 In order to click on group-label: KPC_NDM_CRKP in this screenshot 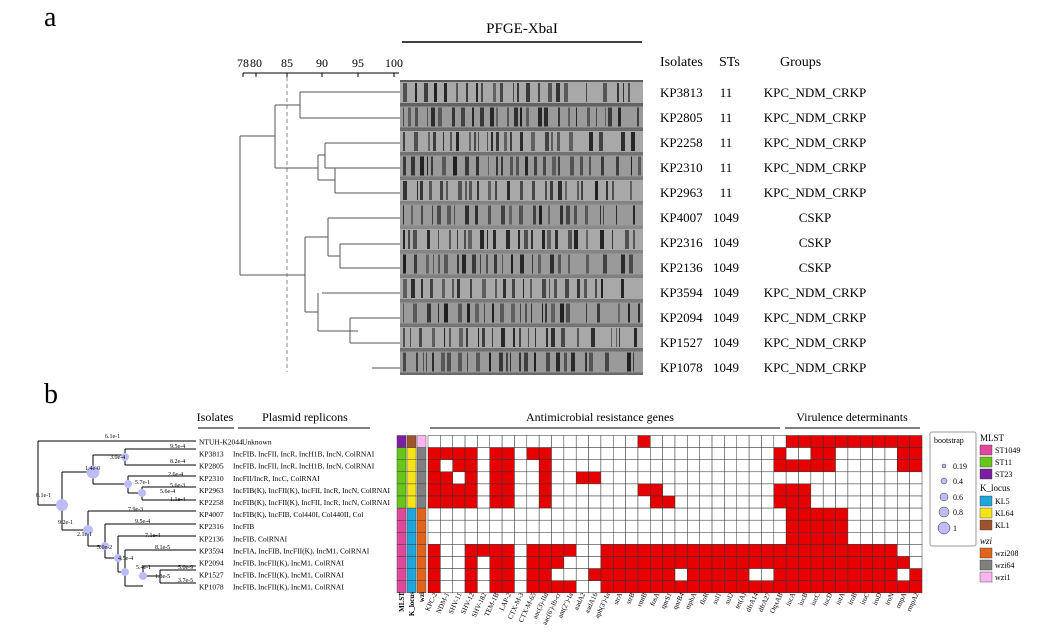, I will do `click(815, 367)`.